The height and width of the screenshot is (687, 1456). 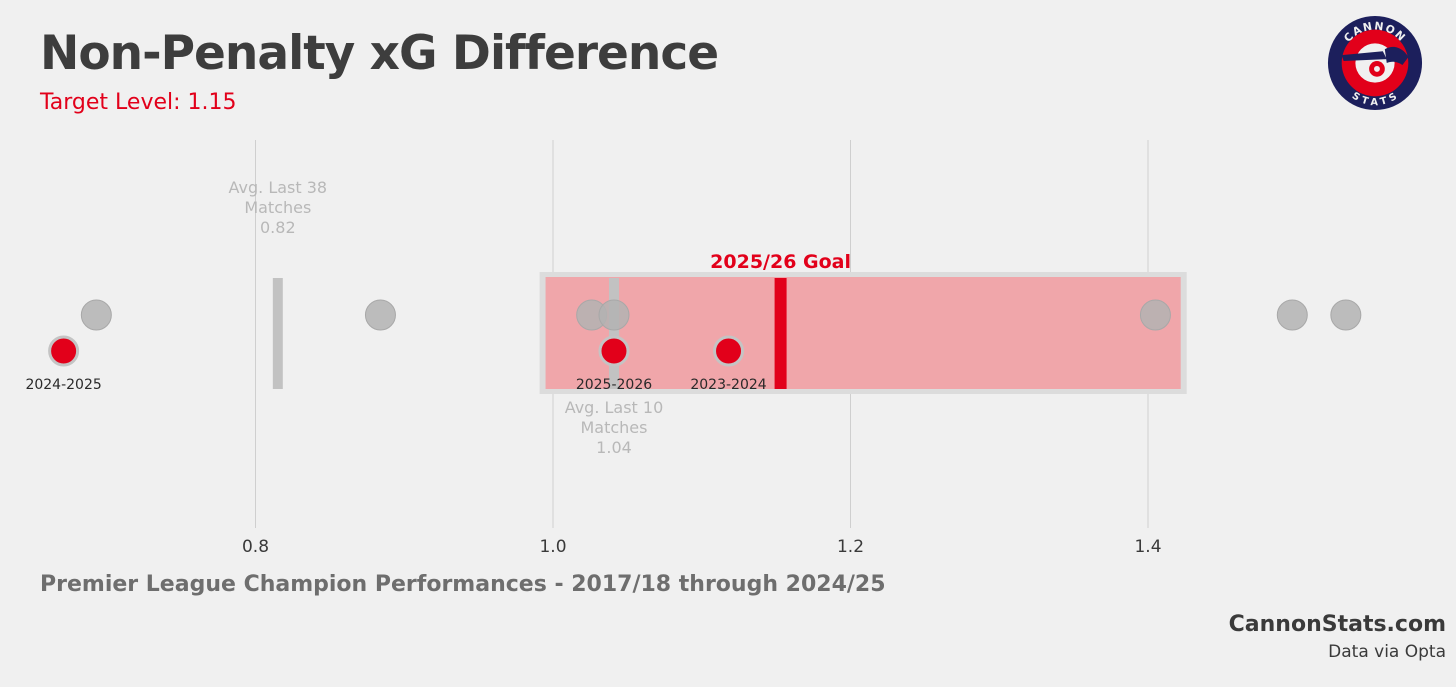 What do you see at coordinates (780, 333) in the screenshot?
I see `goal-marker` at bounding box center [780, 333].